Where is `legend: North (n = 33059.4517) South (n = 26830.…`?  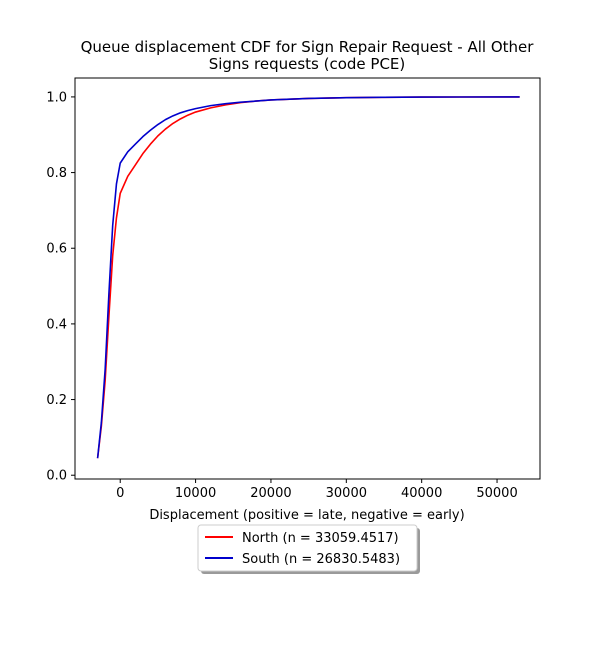 legend: North (n = 33059.4517) South (n = 26830.… is located at coordinates (308, 549).